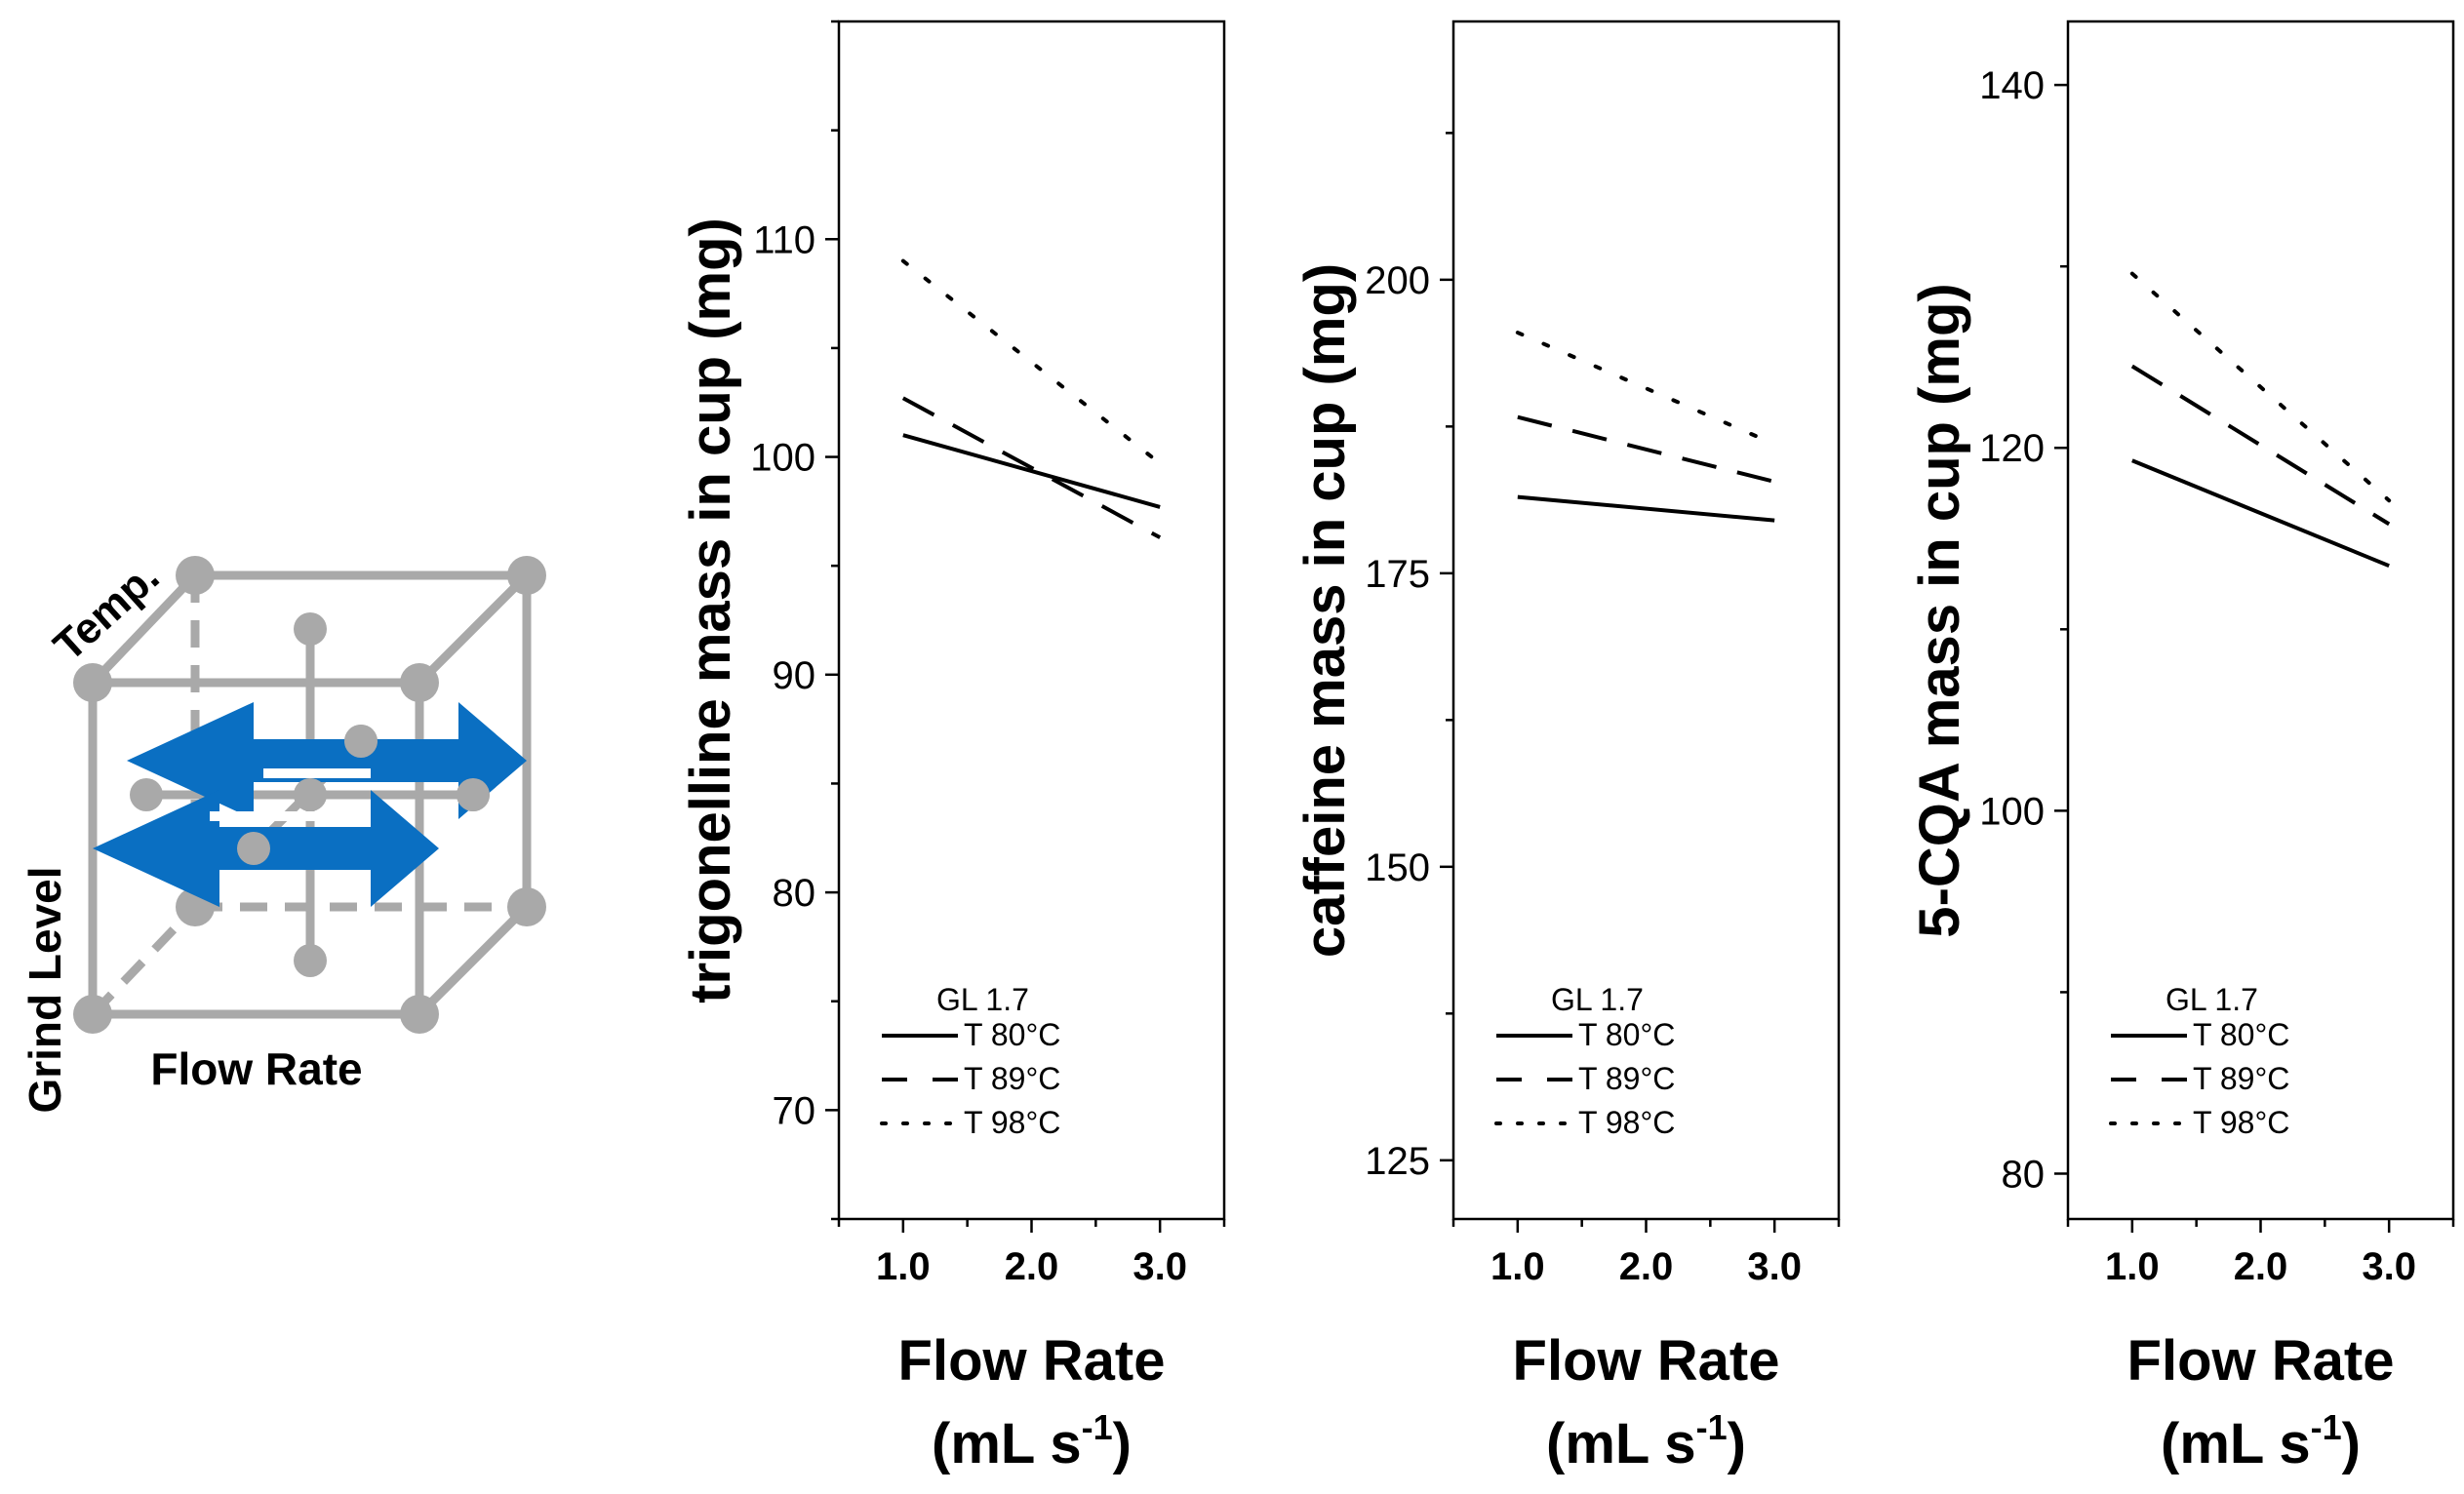 This screenshot has height=1494, width=2464. Describe the element at coordinates (794, 676) in the screenshot. I see `y-tick-label: 90` at that location.